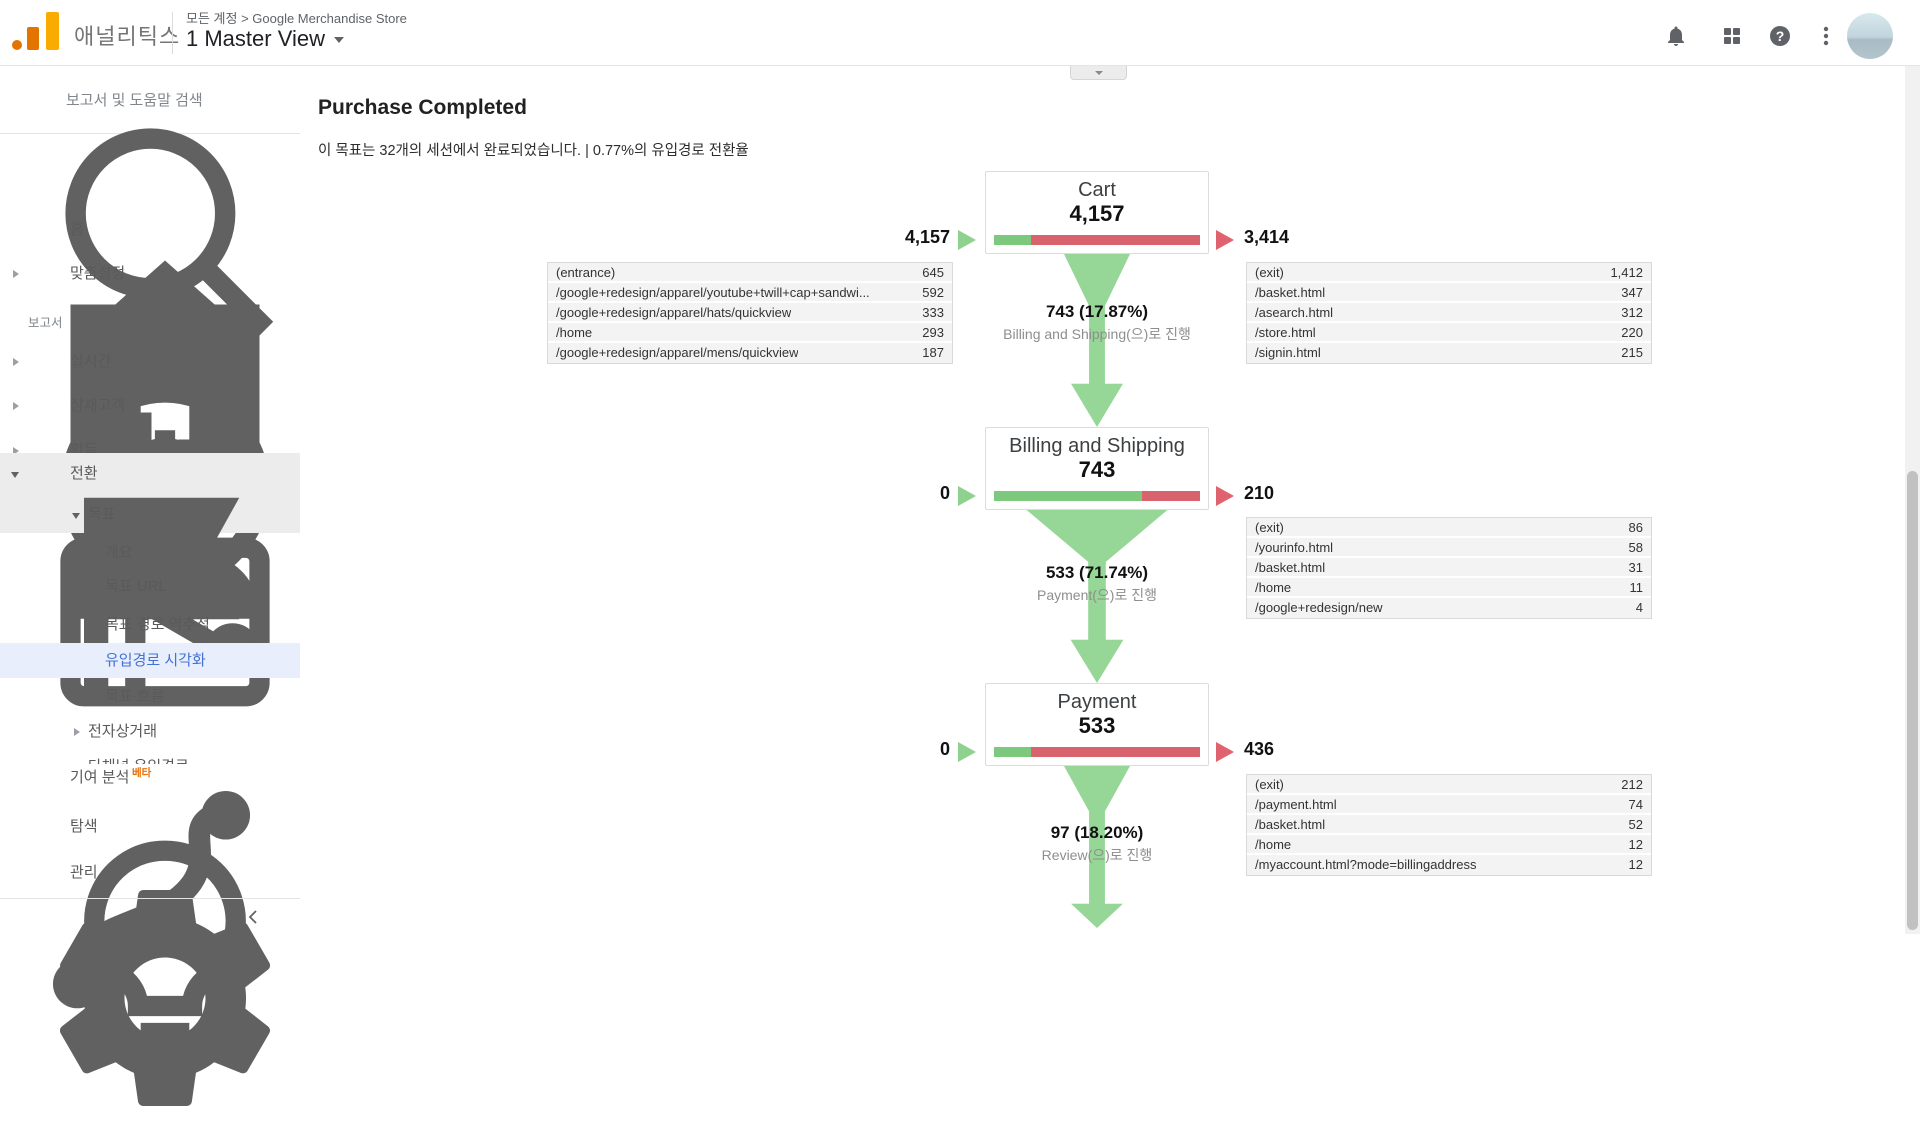 The image size is (1920, 1133). I want to click on breadcrumb: 모든 계정 > Google Merchandise Store, so click(296, 18).